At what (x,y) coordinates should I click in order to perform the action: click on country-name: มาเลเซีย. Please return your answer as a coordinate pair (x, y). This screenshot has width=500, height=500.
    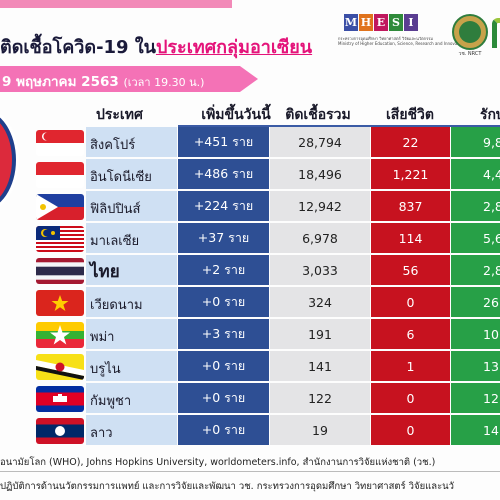
    Looking at the image, I should click on (115, 241).